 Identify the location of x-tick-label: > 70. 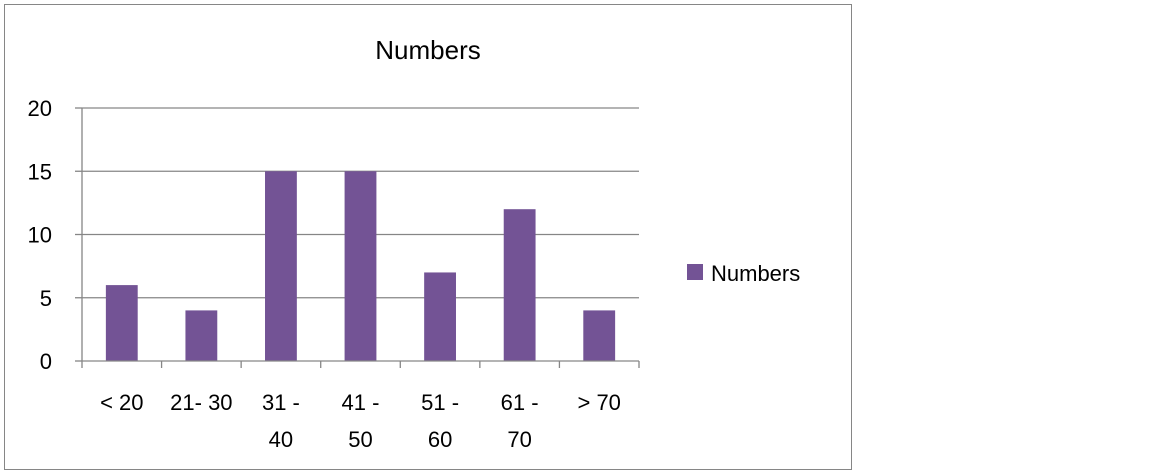
(598, 402).